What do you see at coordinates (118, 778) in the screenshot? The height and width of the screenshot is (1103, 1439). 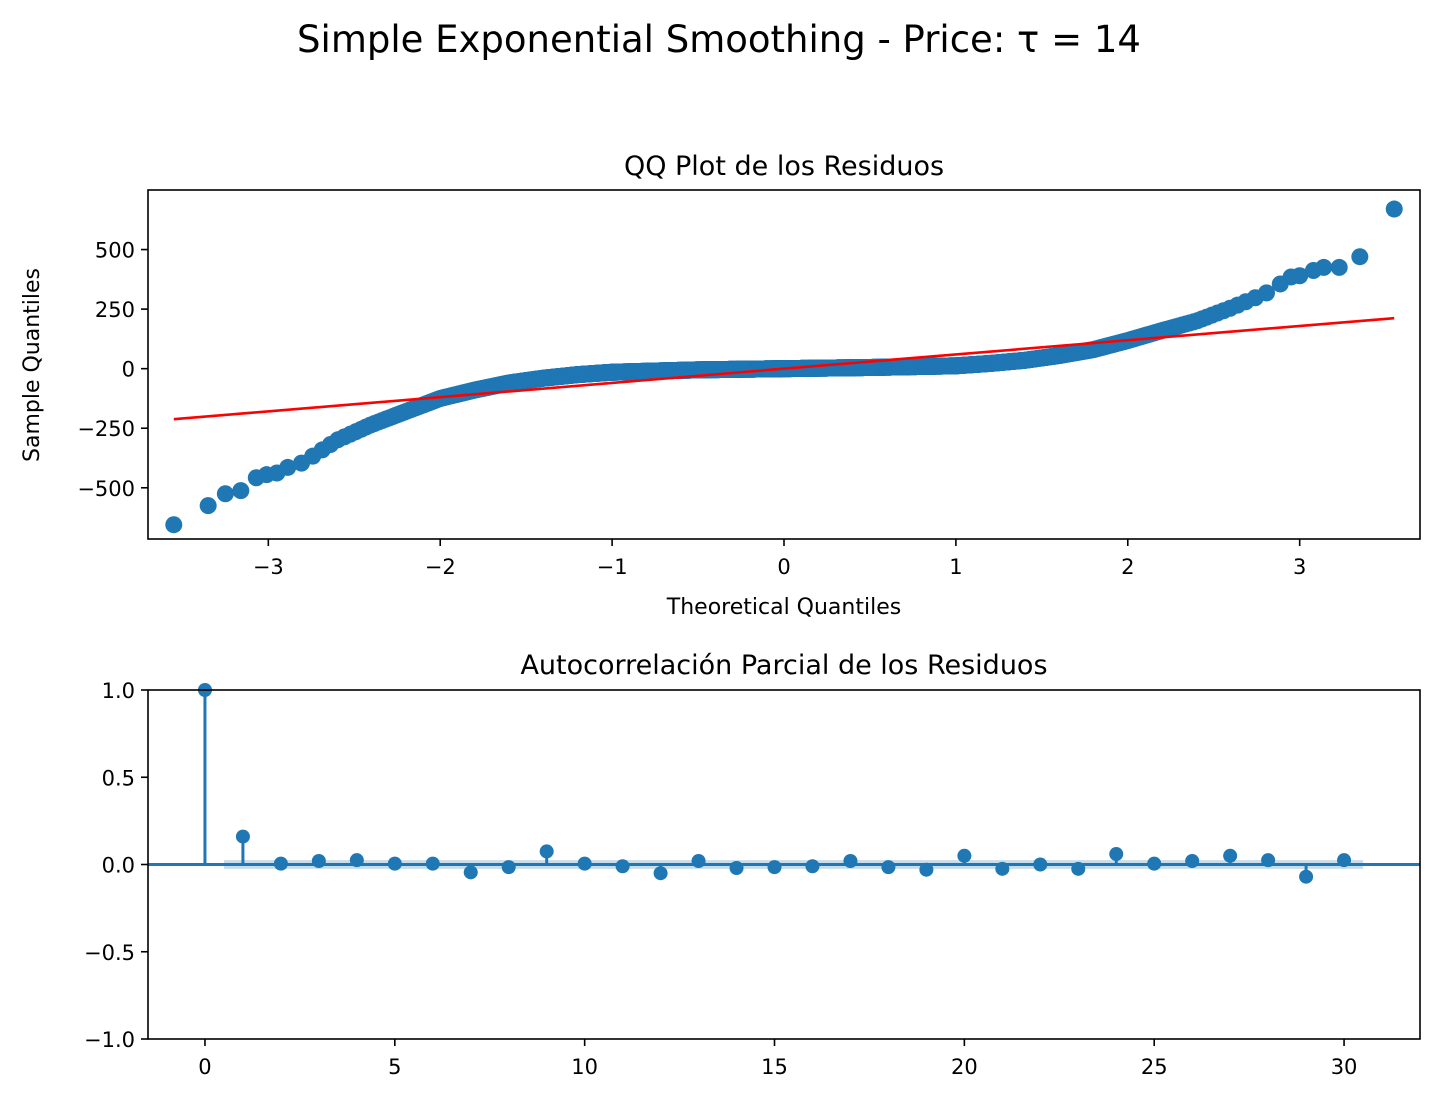 I see `pacf-y-tick-label: 0.5` at bounding box center [118, 778].